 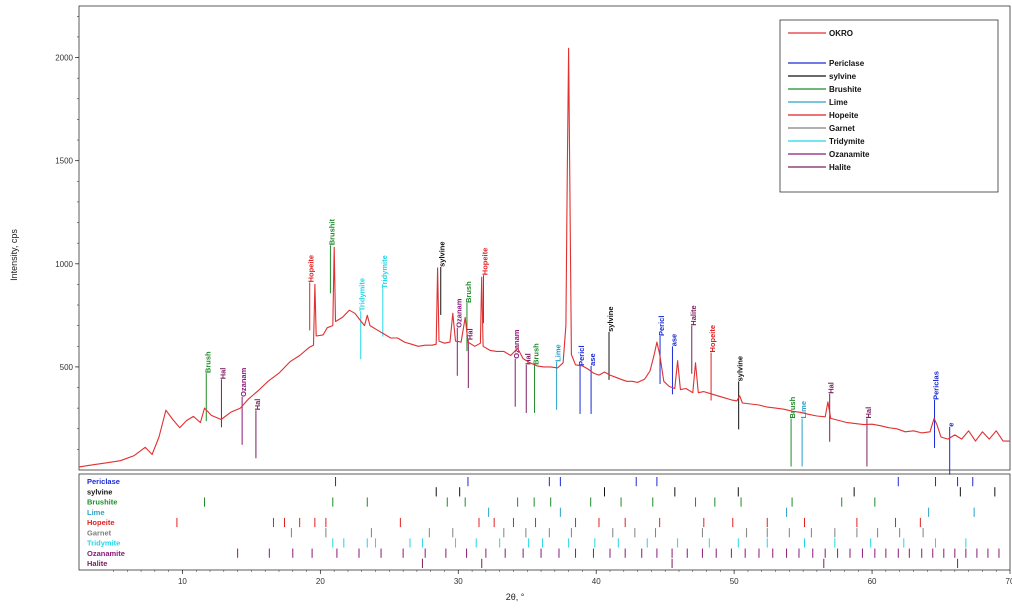 What do you see at coordinates (734, 581) in the screenshot?
I see `x-tick-label: 50` at bounding box center [734, 581].